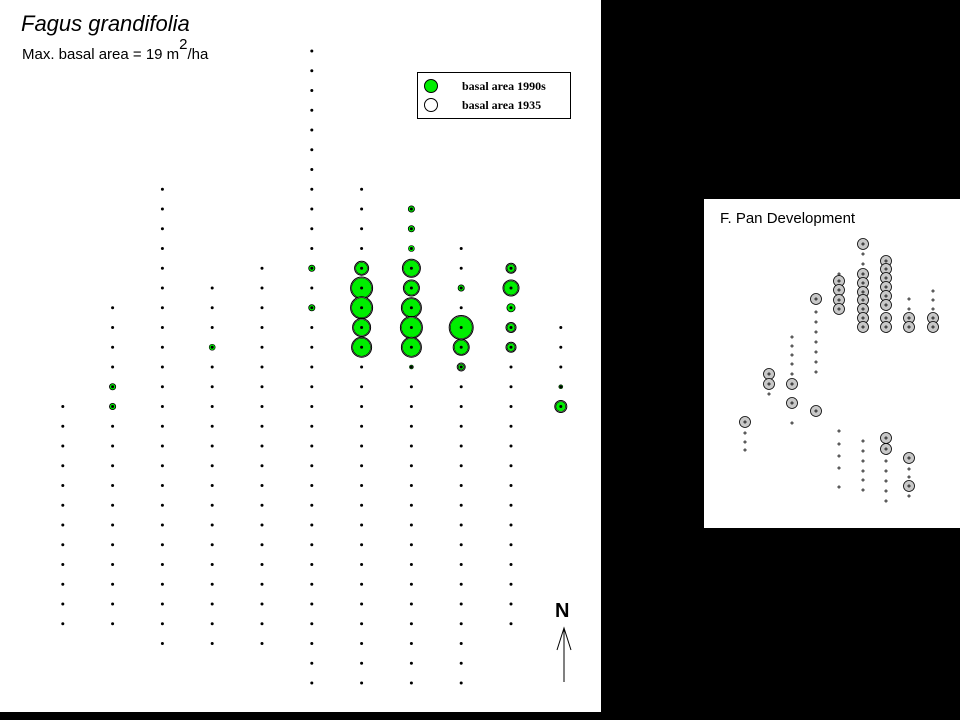  What do you see at coordinates (431, 86) in the screenshot?
I see `legend-swatch-1990s` at bounding box center [431, 86].